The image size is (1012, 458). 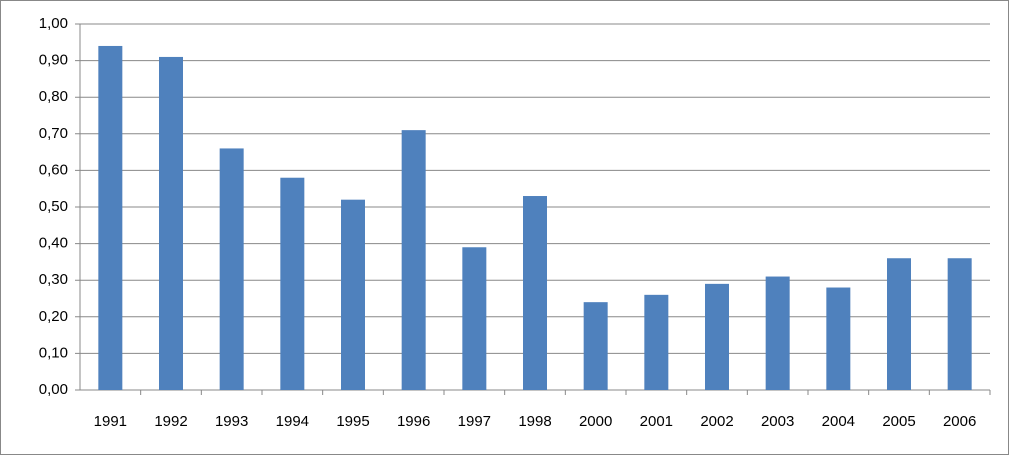 I want to click on x-tick-label: 2002, so click(x=716, y=421).